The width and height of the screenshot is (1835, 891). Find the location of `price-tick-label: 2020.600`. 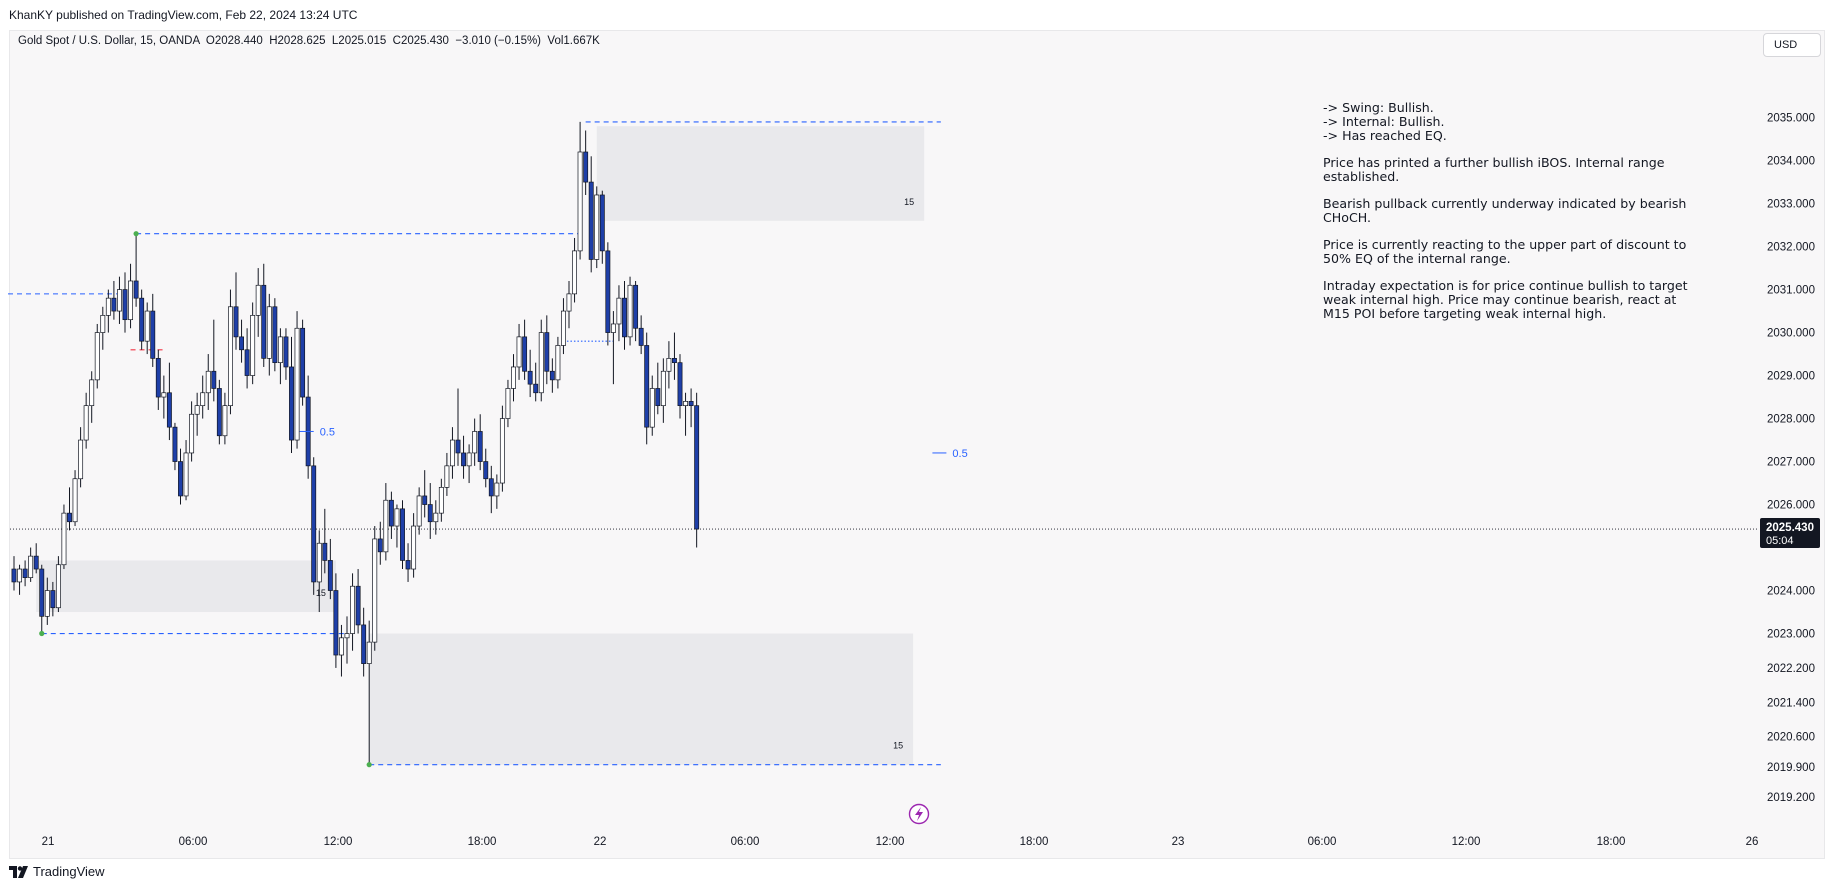

price-tick-label: 2020.600 is located at coordinates (1791, 738).